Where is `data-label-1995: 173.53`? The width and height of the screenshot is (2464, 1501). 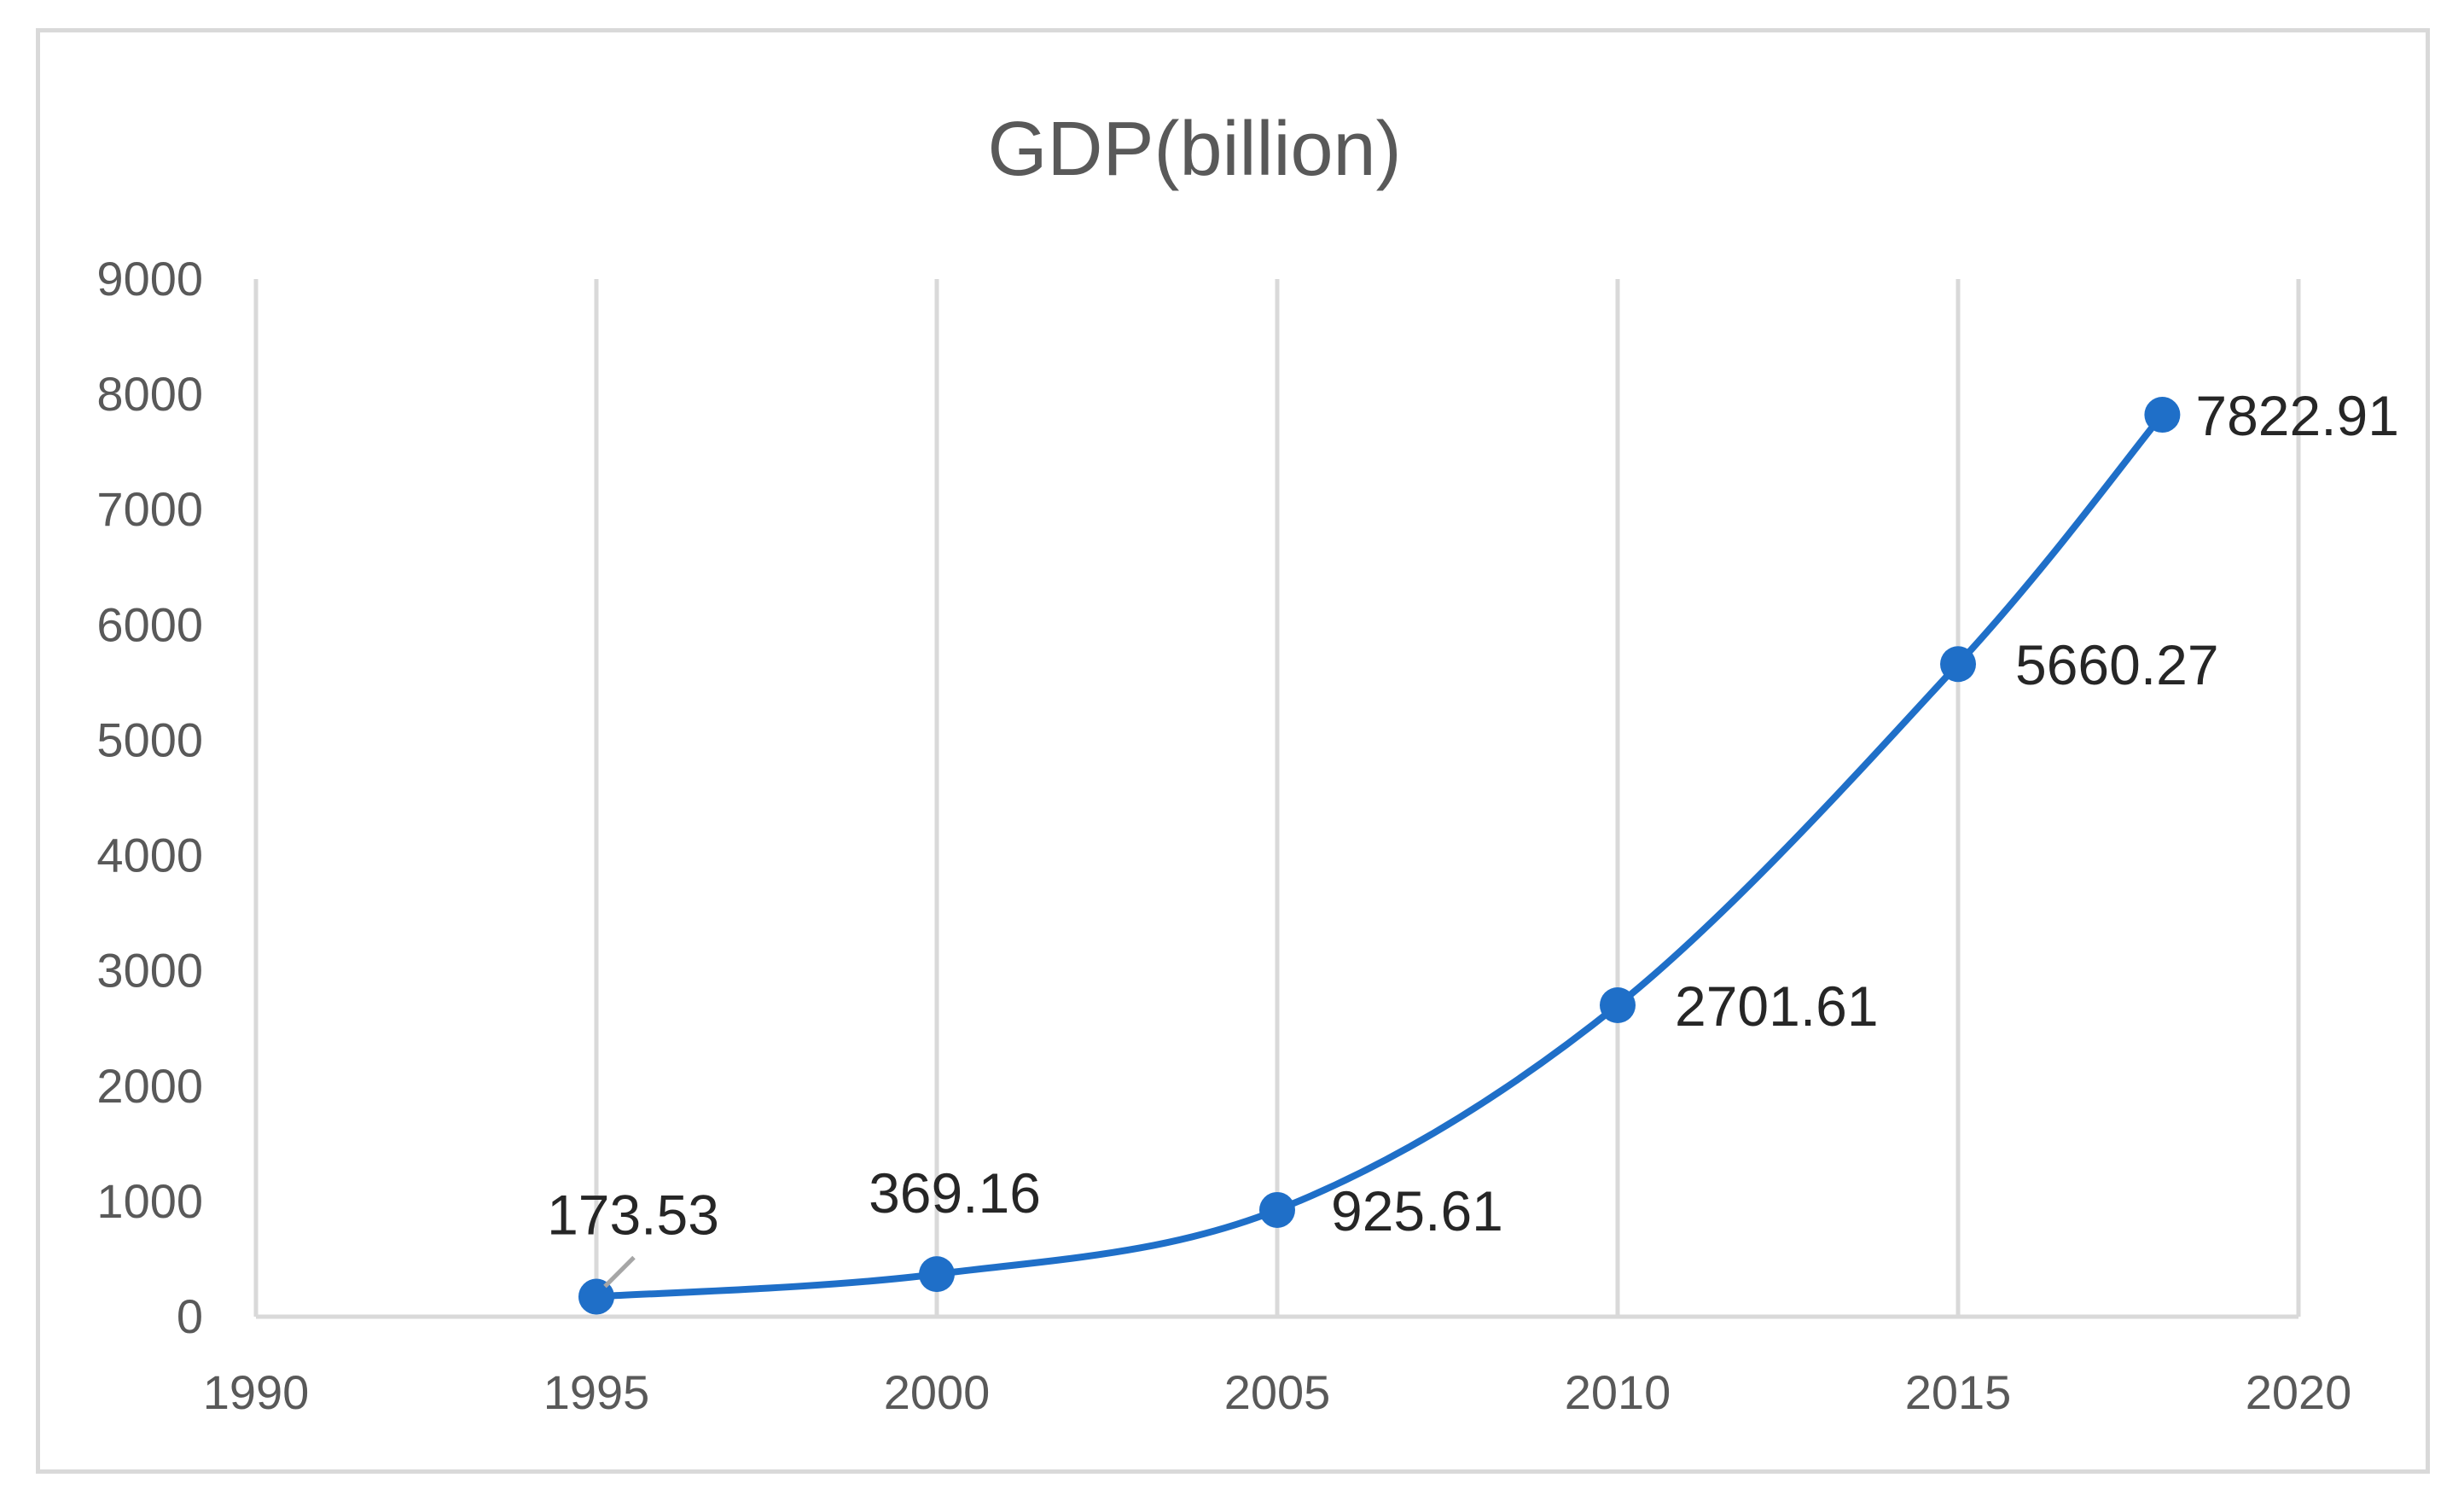 data-label-1995: 173.53 is located at coordinates (633, 1215).